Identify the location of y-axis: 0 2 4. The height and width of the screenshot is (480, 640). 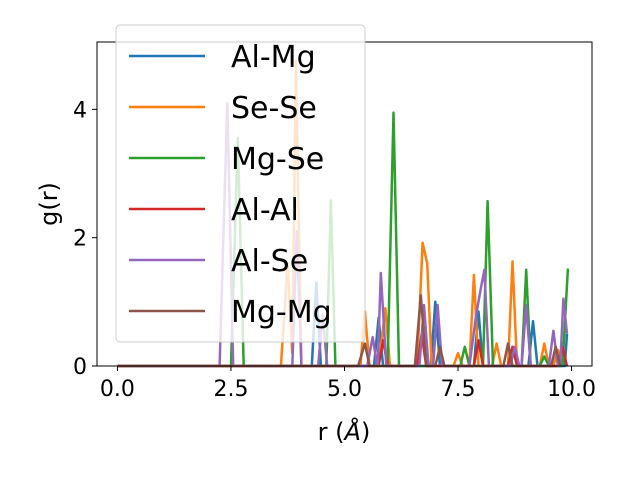
(85, 239).